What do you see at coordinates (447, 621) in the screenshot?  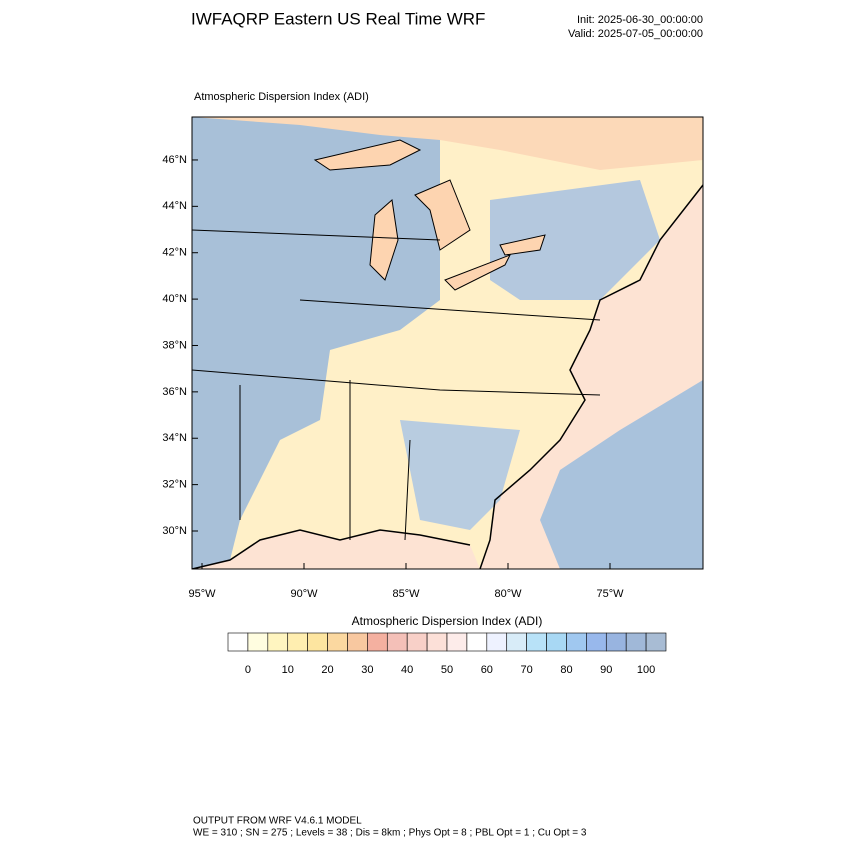 I see `colorbar-title: Atmospheric Dispersion Index (ADI)` at bounding box center [447, 621].